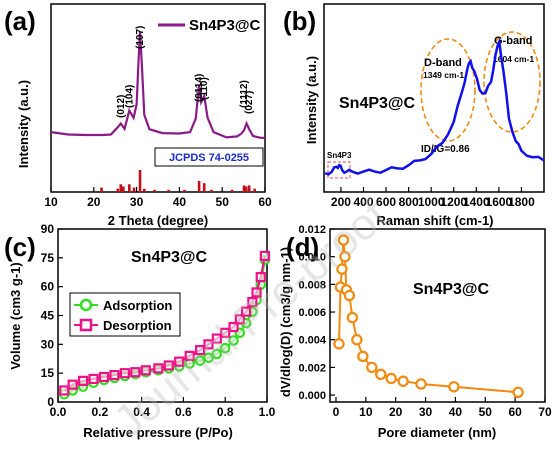  I want to click on panel-a-peak-label-0: (012), so click(121, 106).